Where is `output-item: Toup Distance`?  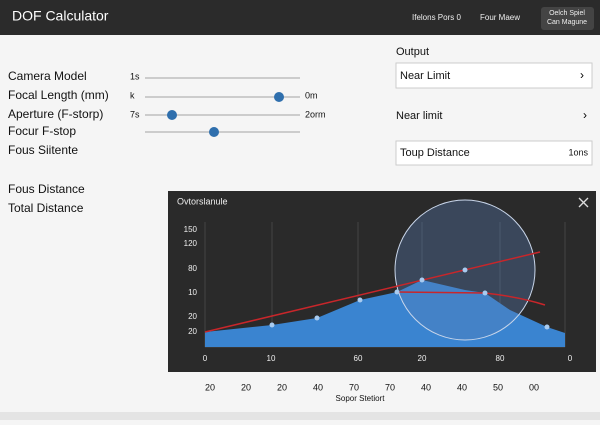 output-item: Toup Distance is located at coordinates (435, 153).